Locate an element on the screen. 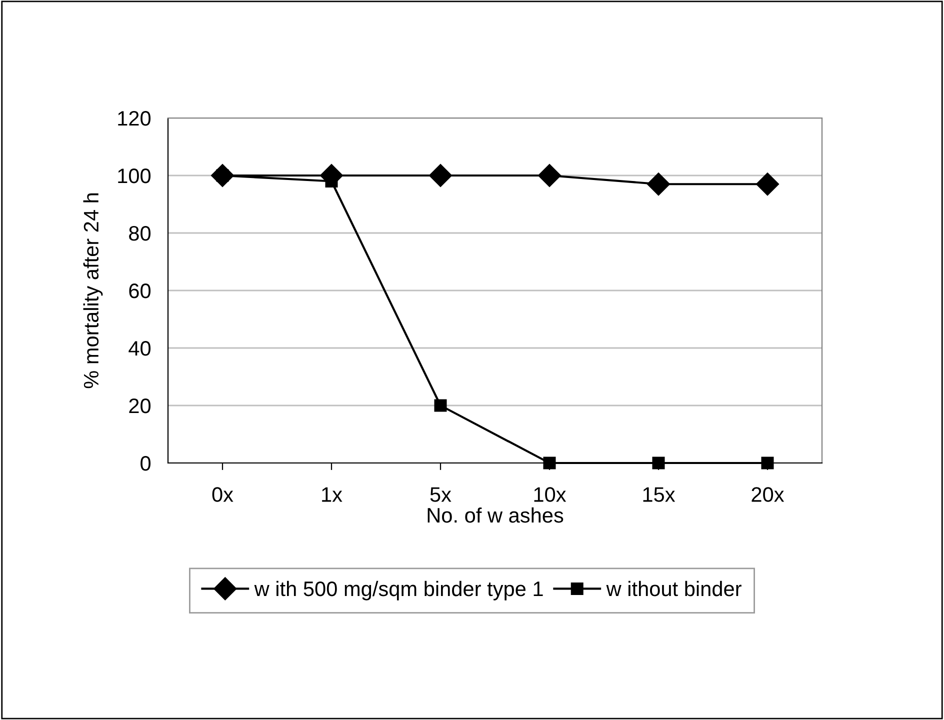  x-tick-label: 0x is located at coordinates (223, 494).